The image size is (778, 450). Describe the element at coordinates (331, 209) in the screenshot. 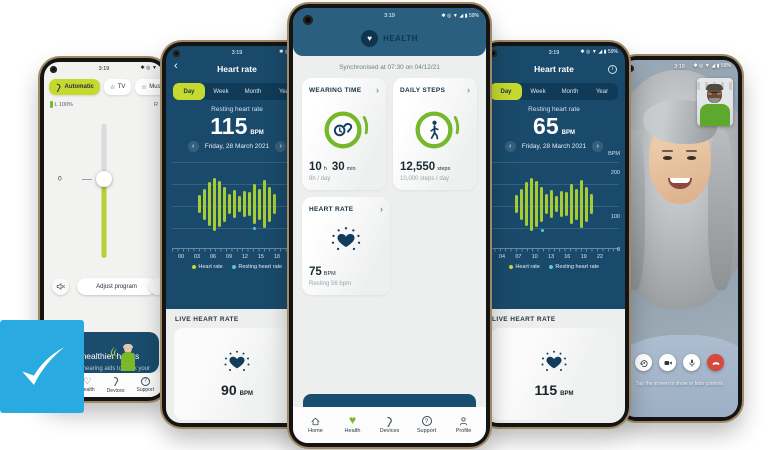

I see `card-label: HEART RATE` at that location.